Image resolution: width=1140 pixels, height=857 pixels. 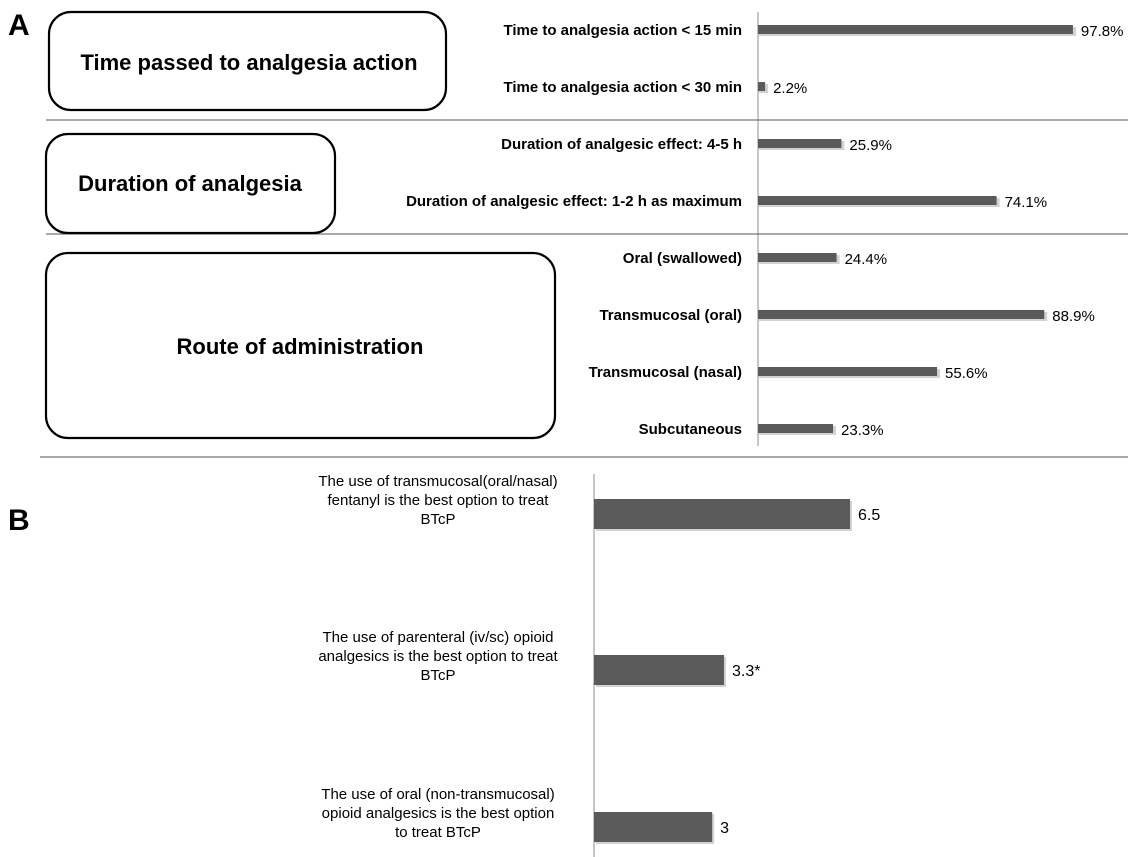 I want to click on category-label: opioid analgesics is the best option, so click(x=438, y=813).